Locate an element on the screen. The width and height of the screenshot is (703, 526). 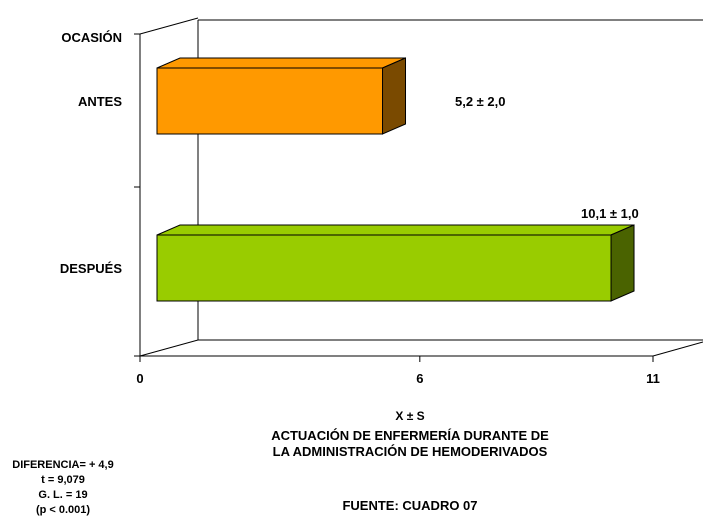
chart-title-line-1: ACTUACIÓN DE ENFERMERÍA DURANTE DE is located at coordinates (410, 435).